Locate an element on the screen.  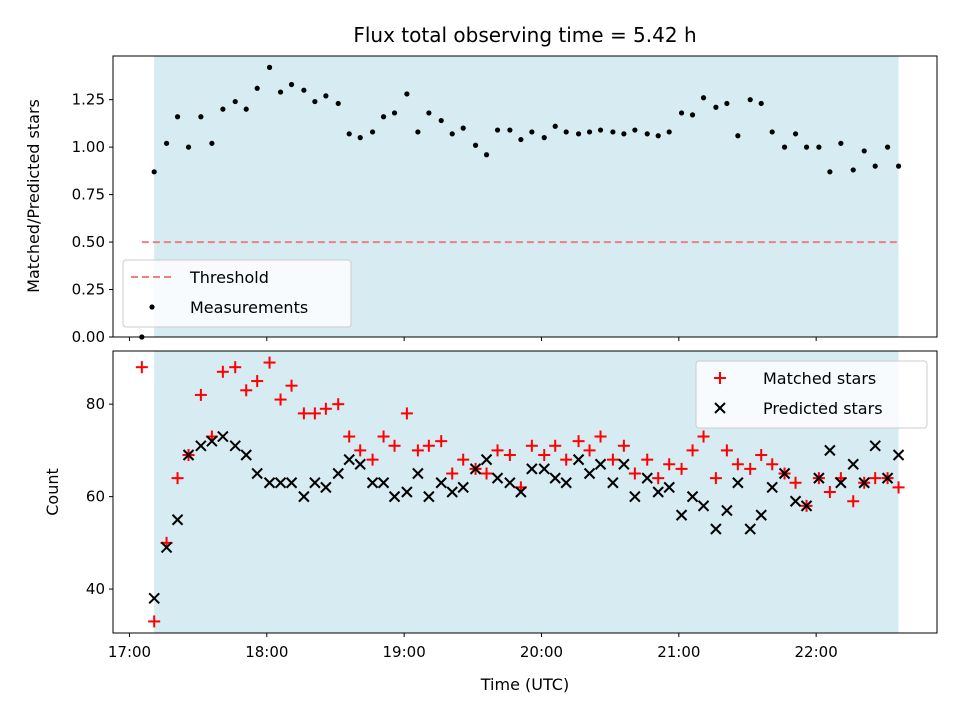
bottom-legend-box is located at coordinates (811, 394).